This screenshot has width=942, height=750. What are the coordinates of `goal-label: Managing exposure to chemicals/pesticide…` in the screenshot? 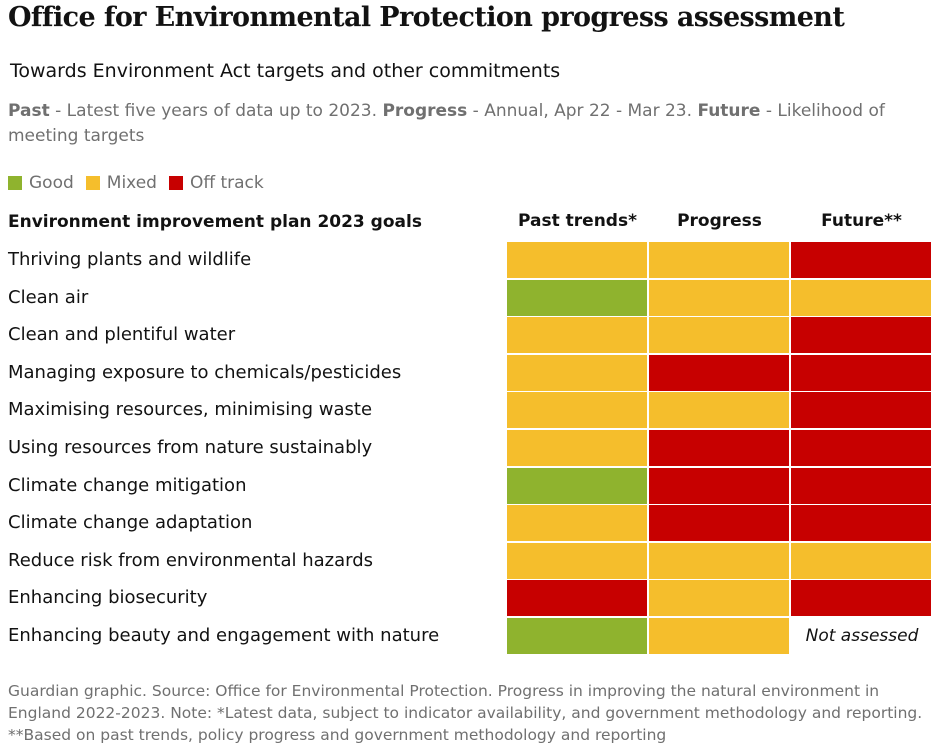 It's located at (205, 372).